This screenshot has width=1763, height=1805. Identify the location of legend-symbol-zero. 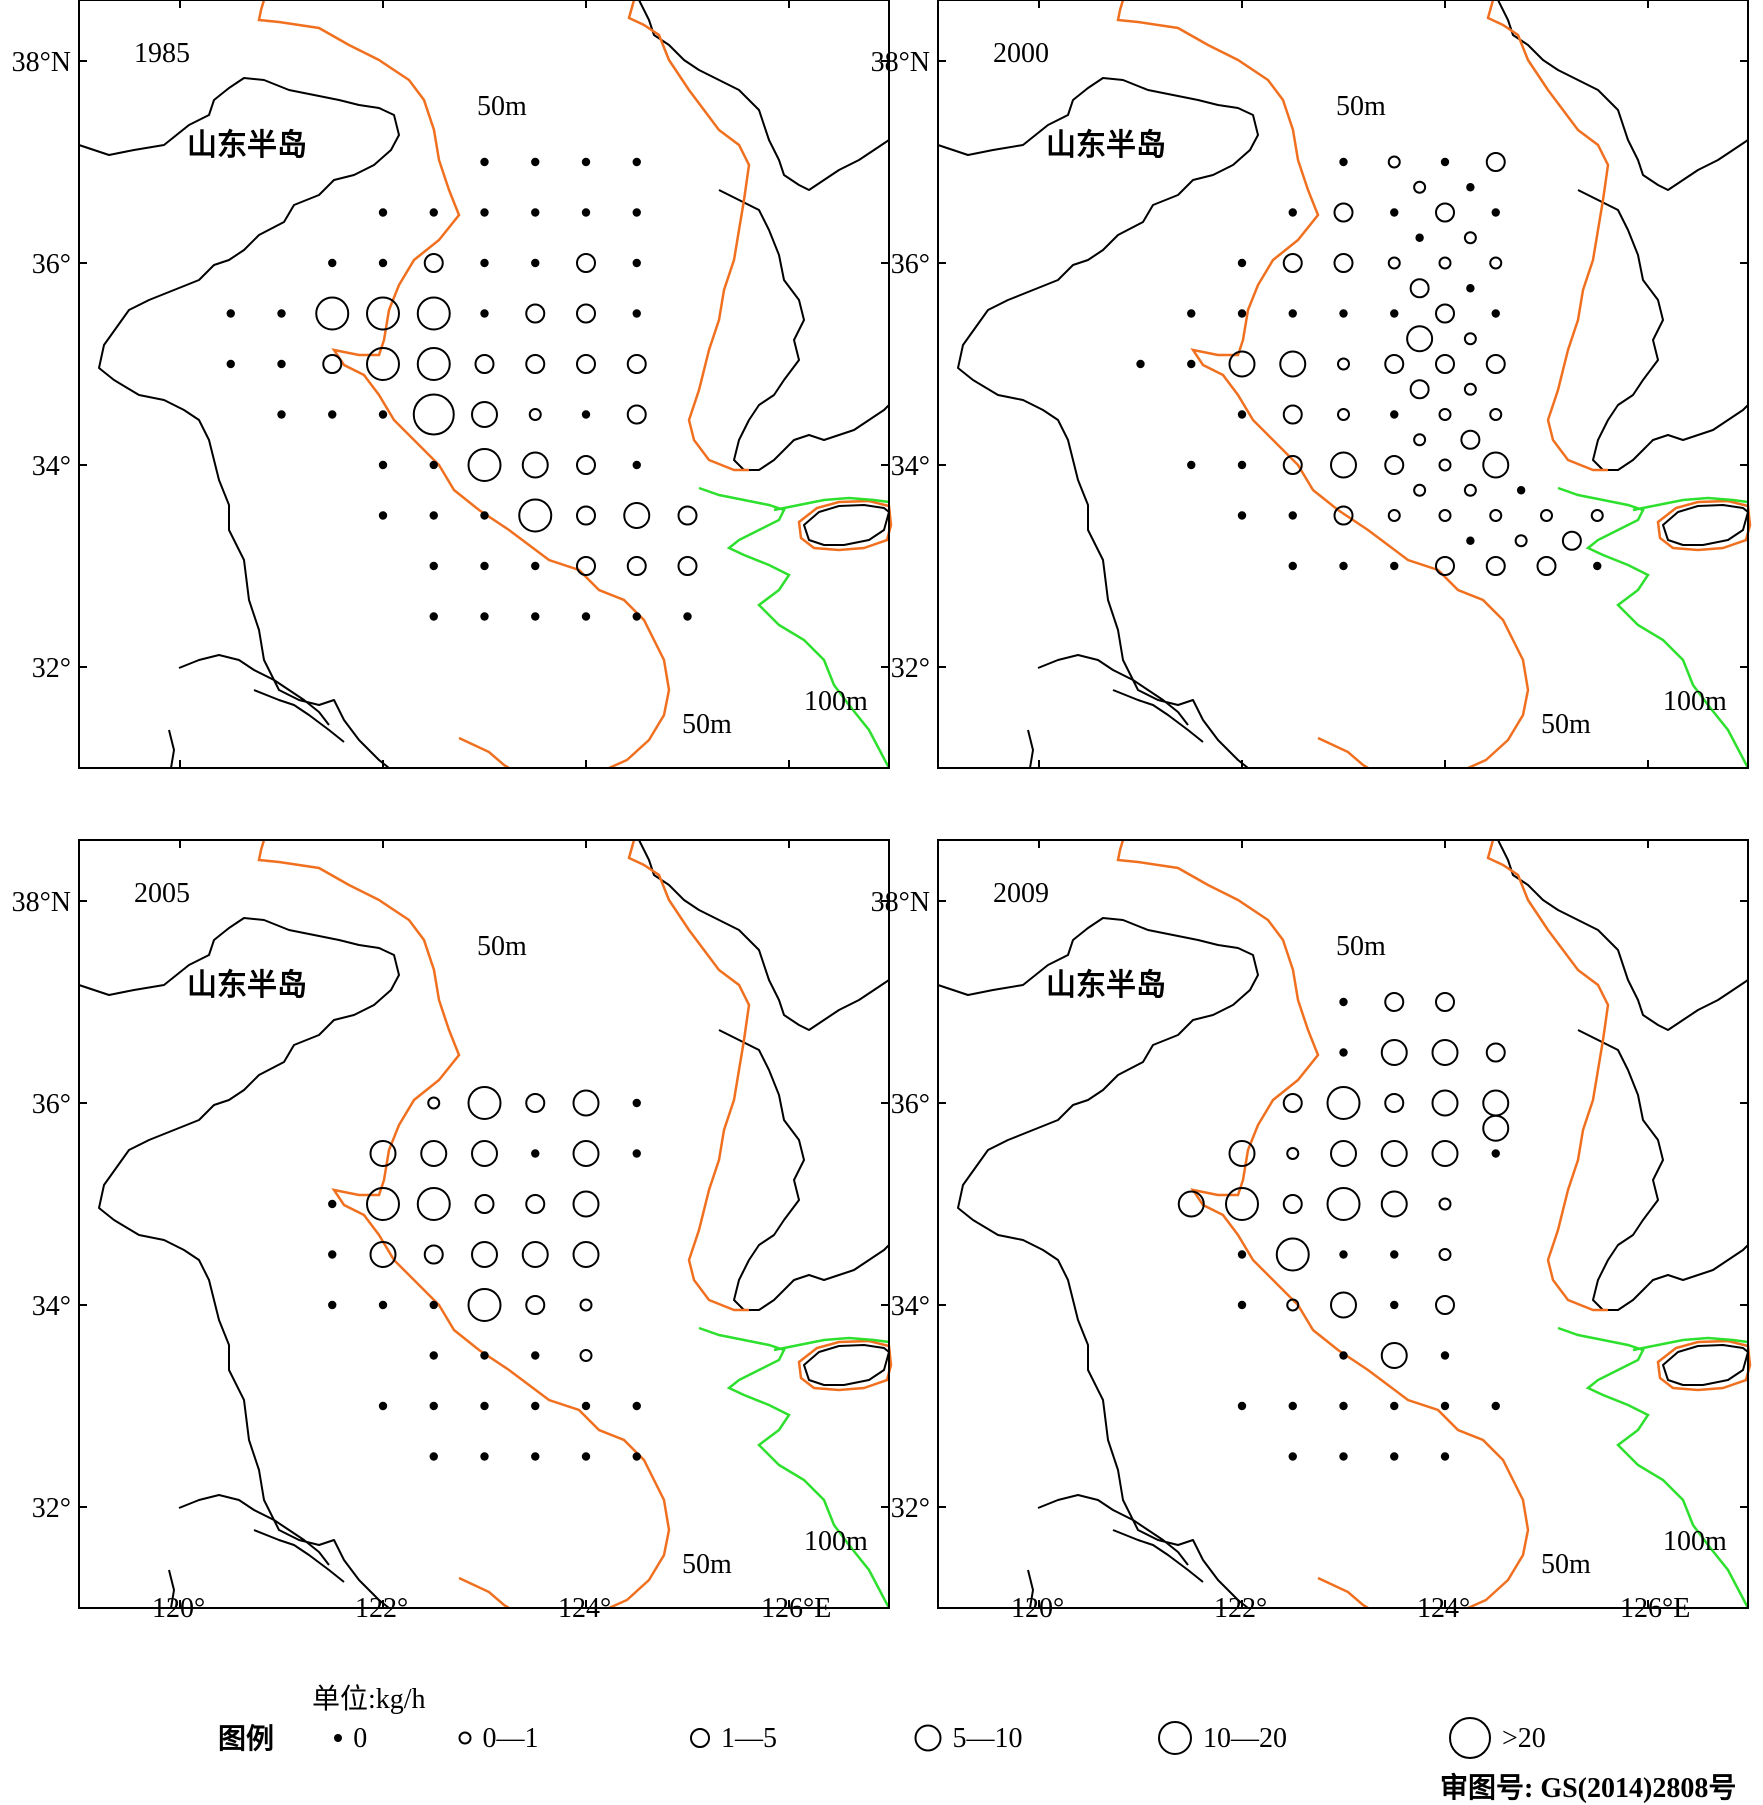
(338, 1738).